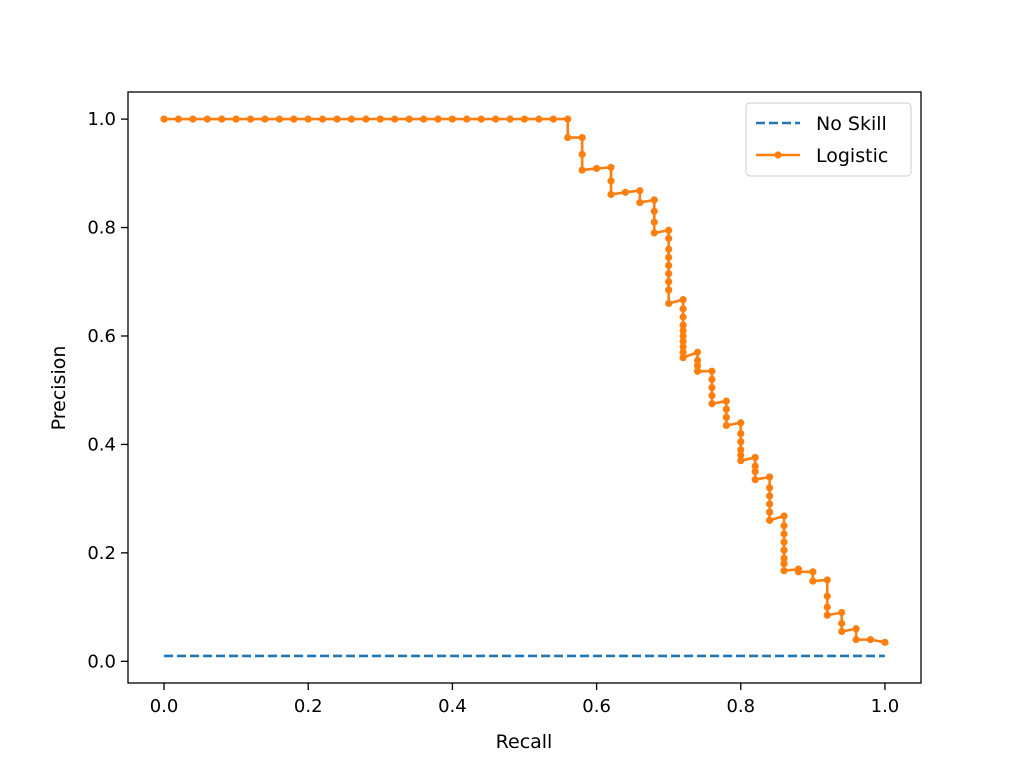 This screenshot has height=768, width=1024. Describe the element at coordinates (101, 336) in the screenshot. I see `y-tick-label: 0.6` at that location.